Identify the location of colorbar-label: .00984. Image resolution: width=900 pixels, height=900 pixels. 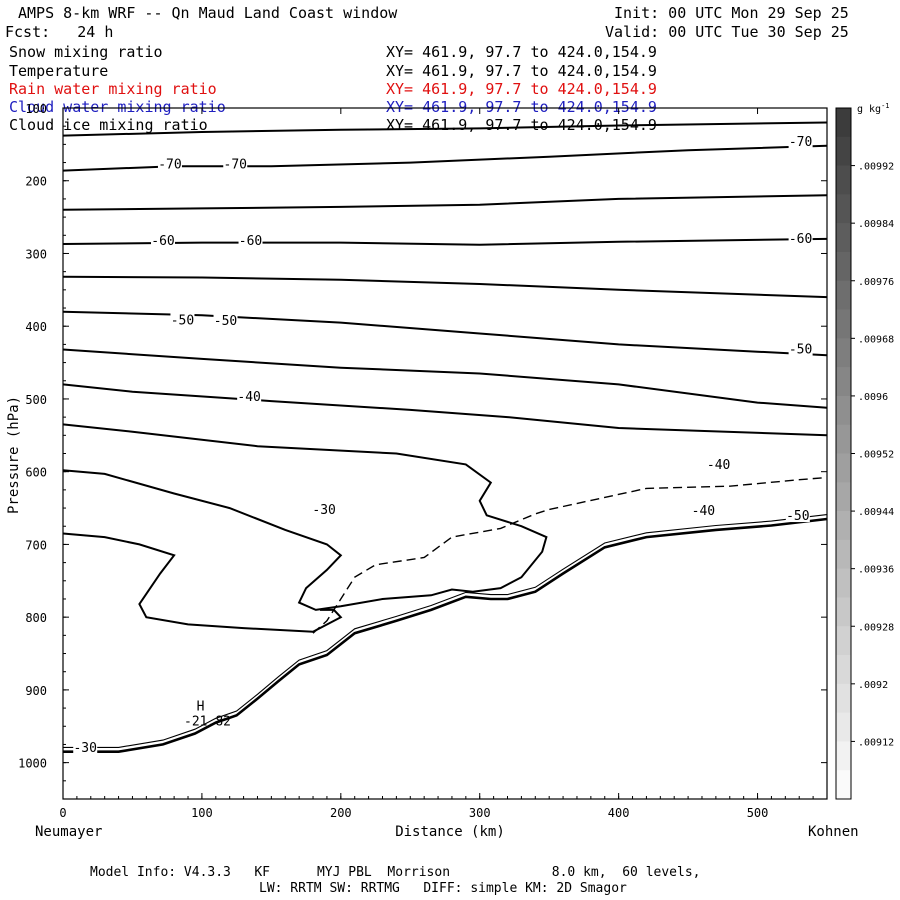
(876, 224).